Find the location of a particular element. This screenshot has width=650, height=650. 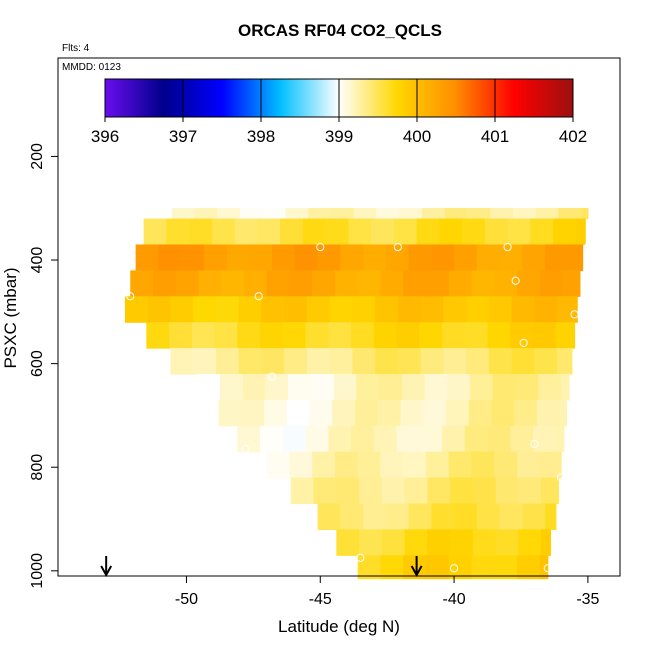

colorbar-tick-label: 397 is located at coordinates (183, 136).